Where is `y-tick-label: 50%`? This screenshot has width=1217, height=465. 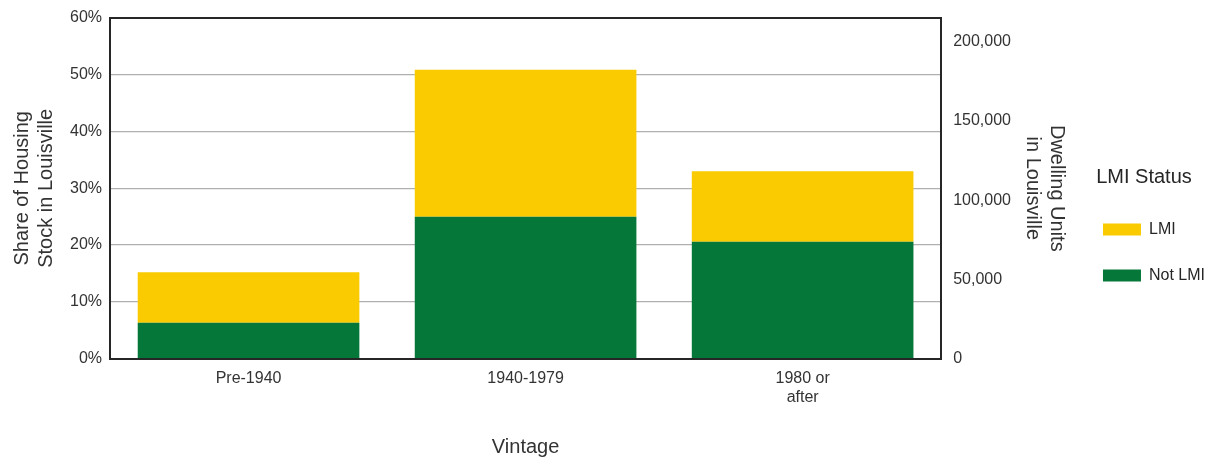
y-tick-label: 50% is located at coordinates (86, 74).